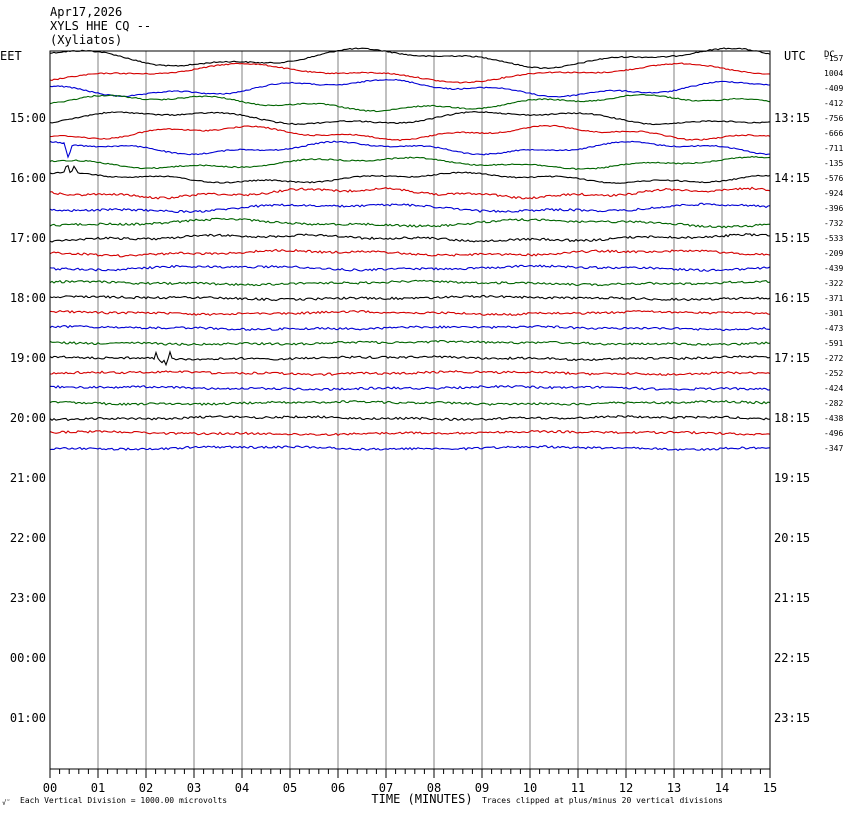 The width and height of the screenshot is (850, 814). I want to click on dc-offset-label: -732, so click(833, 223).